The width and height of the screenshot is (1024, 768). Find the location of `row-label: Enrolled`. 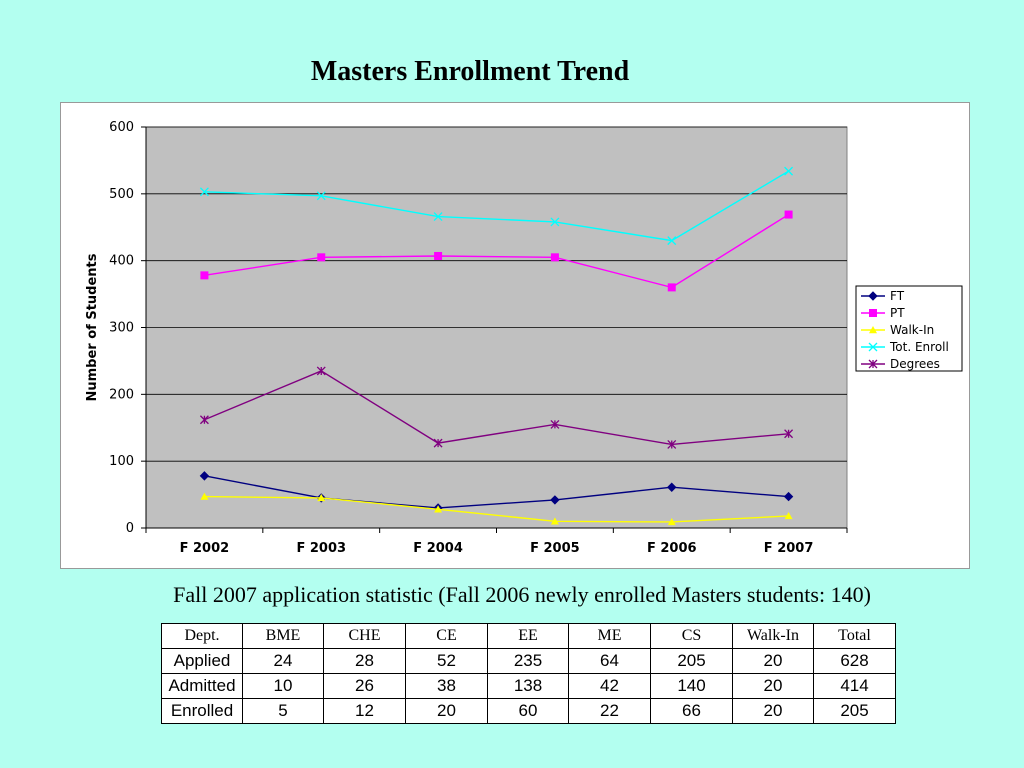

row-label: Enrolled is located at coordinates (202, 711).